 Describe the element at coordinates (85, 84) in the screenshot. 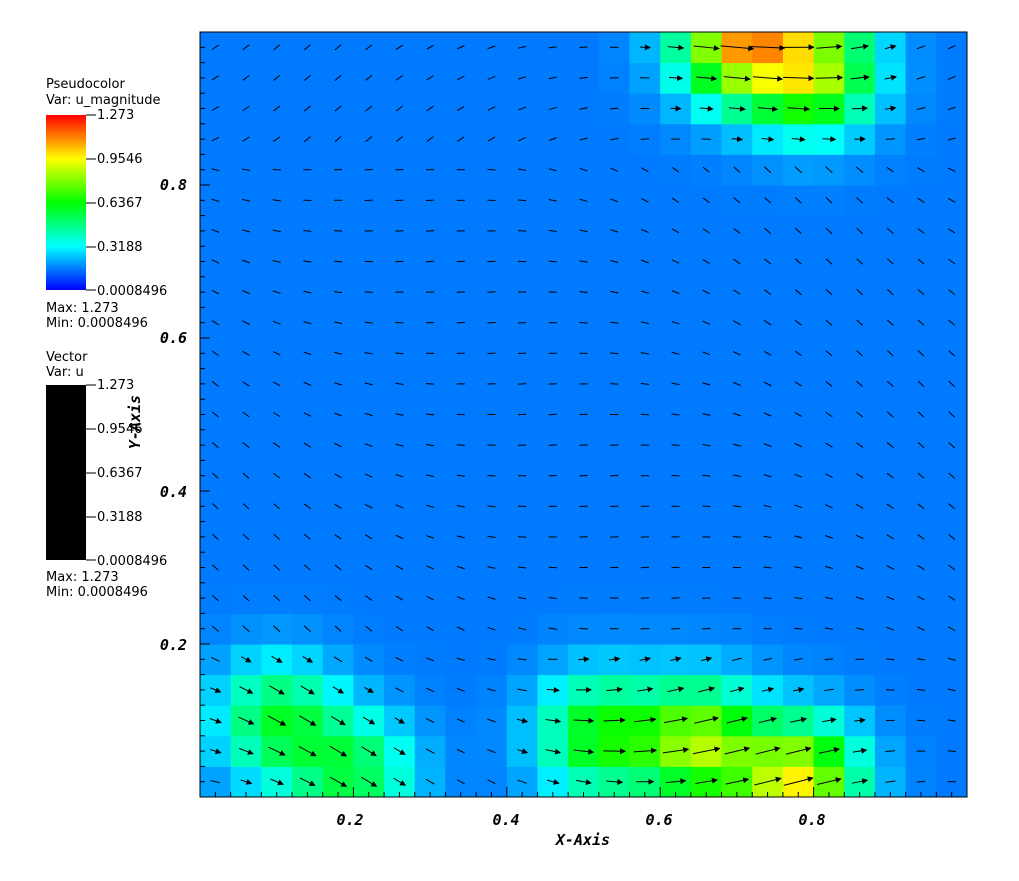

I see `pseudocolor-legend-title: Pseudocolor` at that location.